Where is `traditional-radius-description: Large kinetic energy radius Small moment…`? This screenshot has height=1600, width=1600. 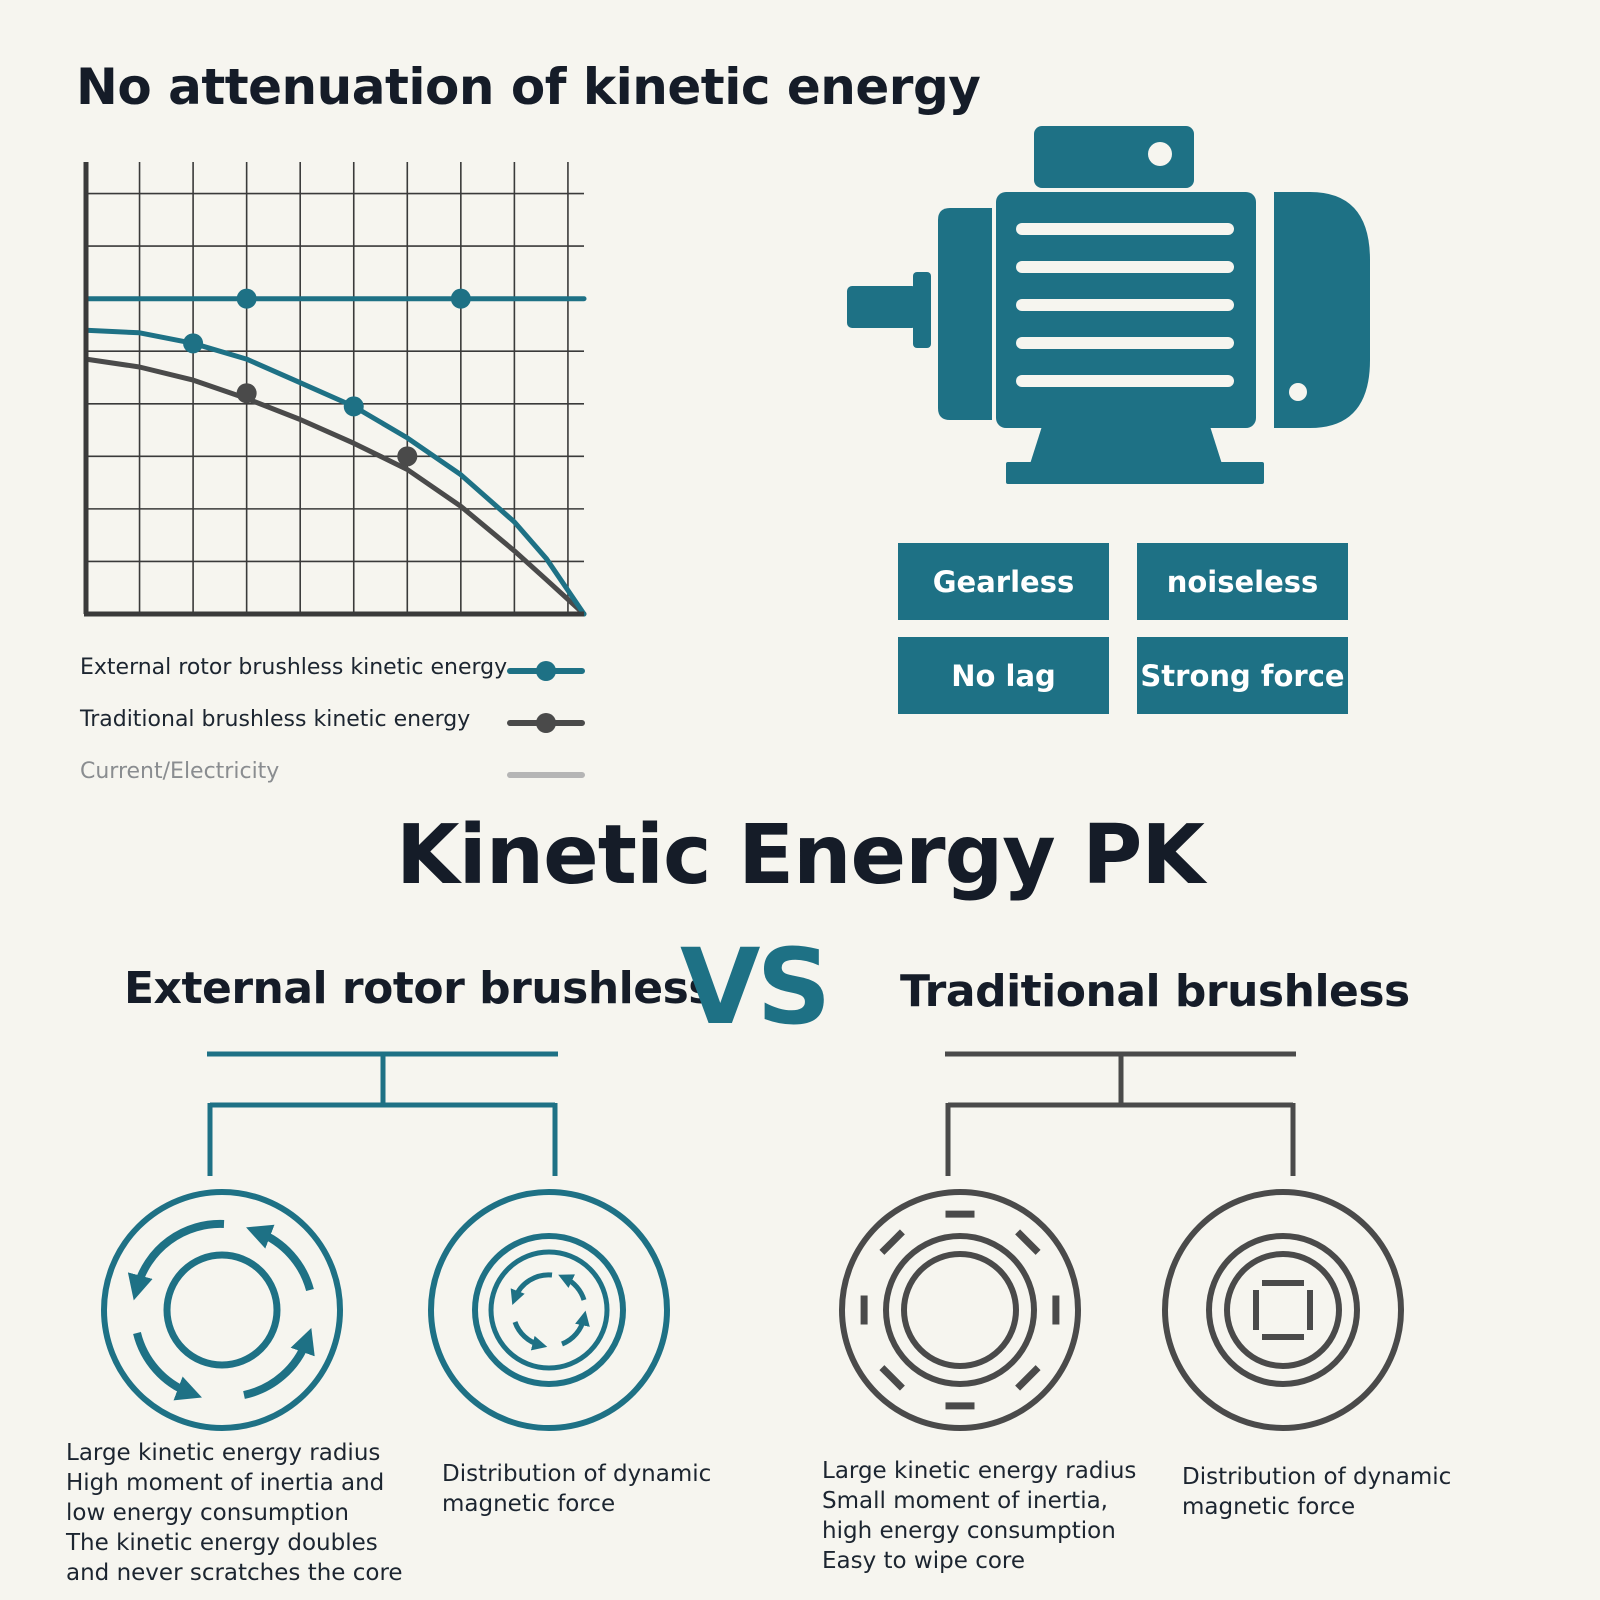
traditional-radius-description: Large kinetic energy radius Small moment… is located at coordinates (979, 1516).